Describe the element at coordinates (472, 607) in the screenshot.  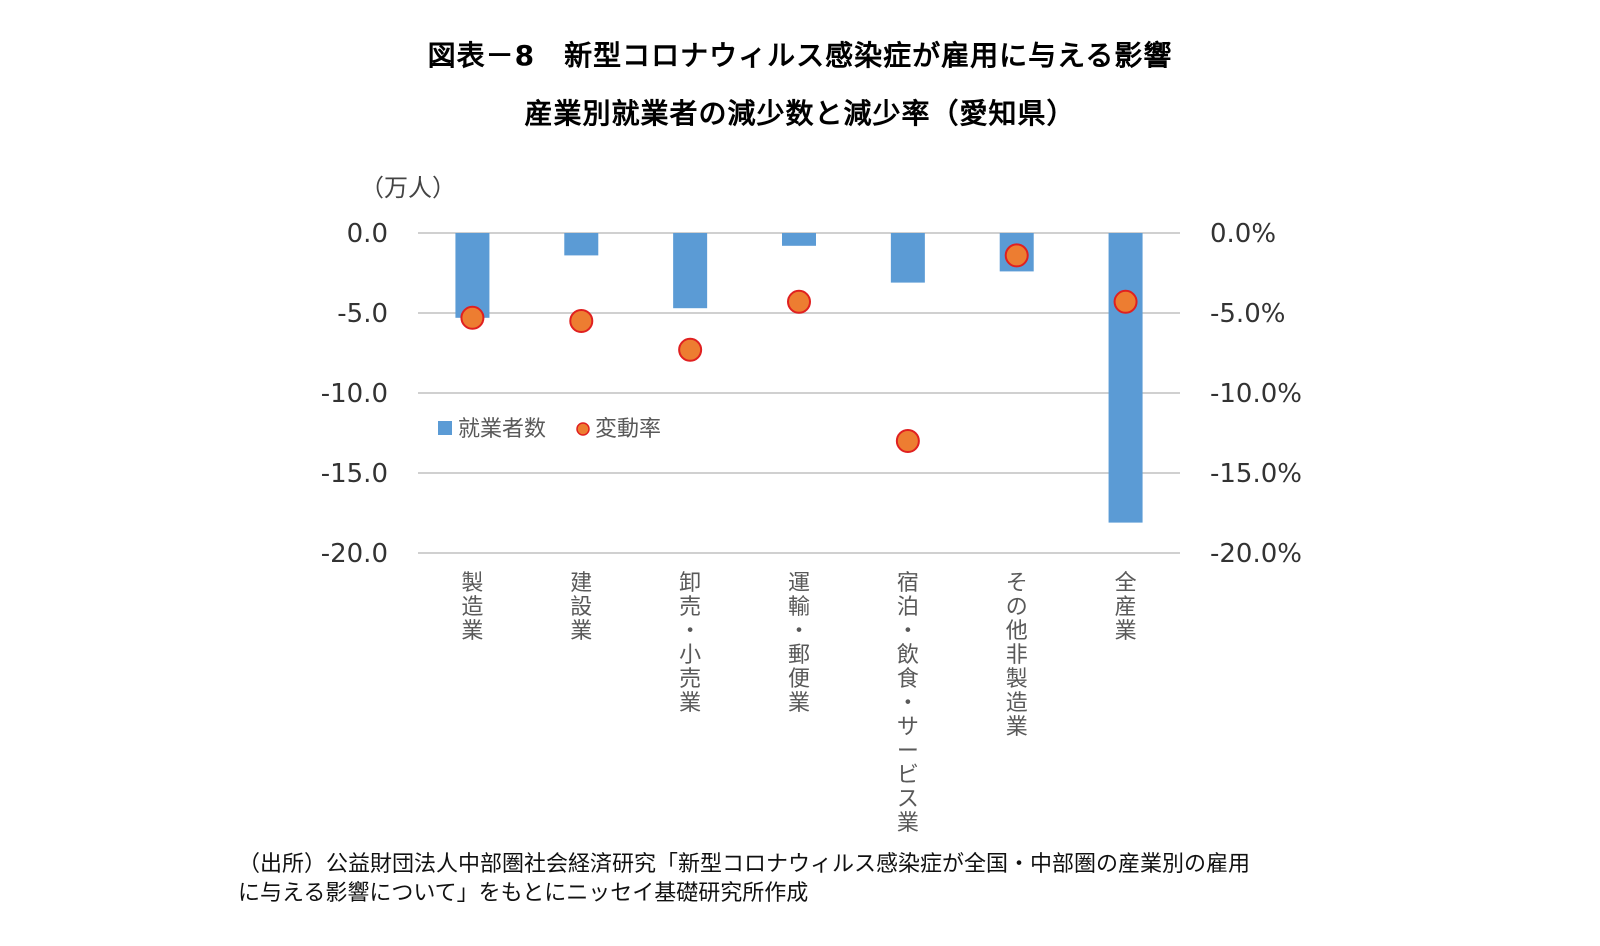
I see `x-tick-label: 製造業` at that location.